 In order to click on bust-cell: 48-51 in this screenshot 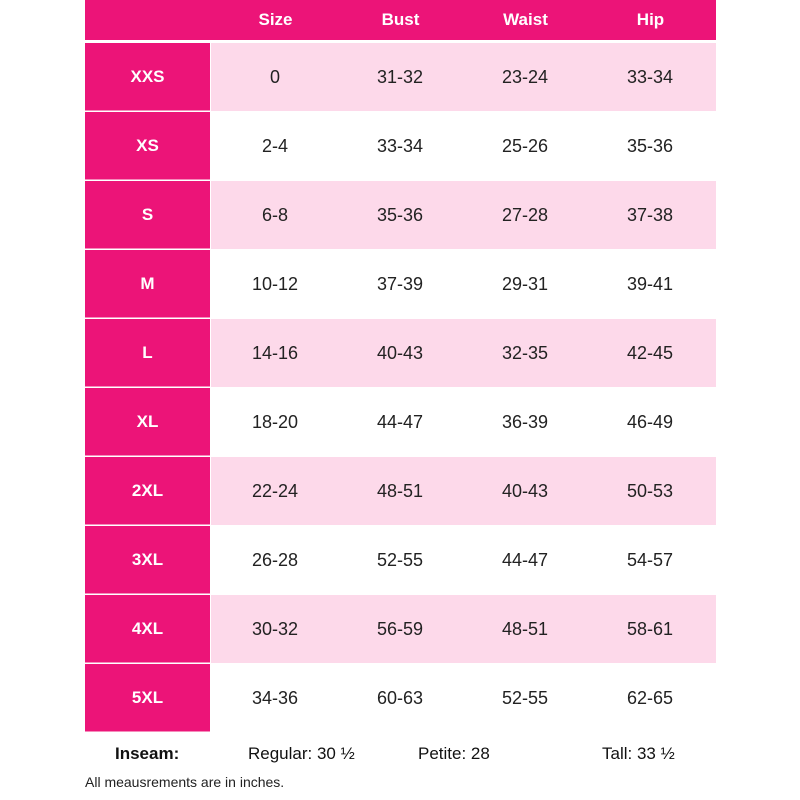, I will do `click(400, 491)`.